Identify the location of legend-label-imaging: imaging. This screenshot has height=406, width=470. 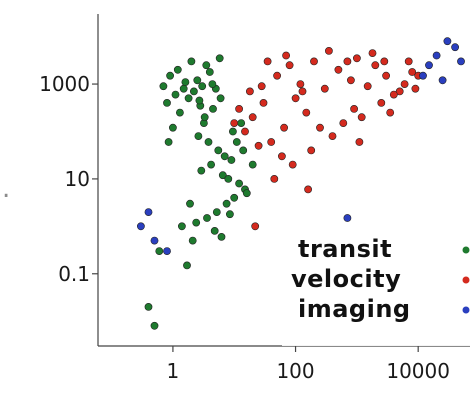
(354, 309).